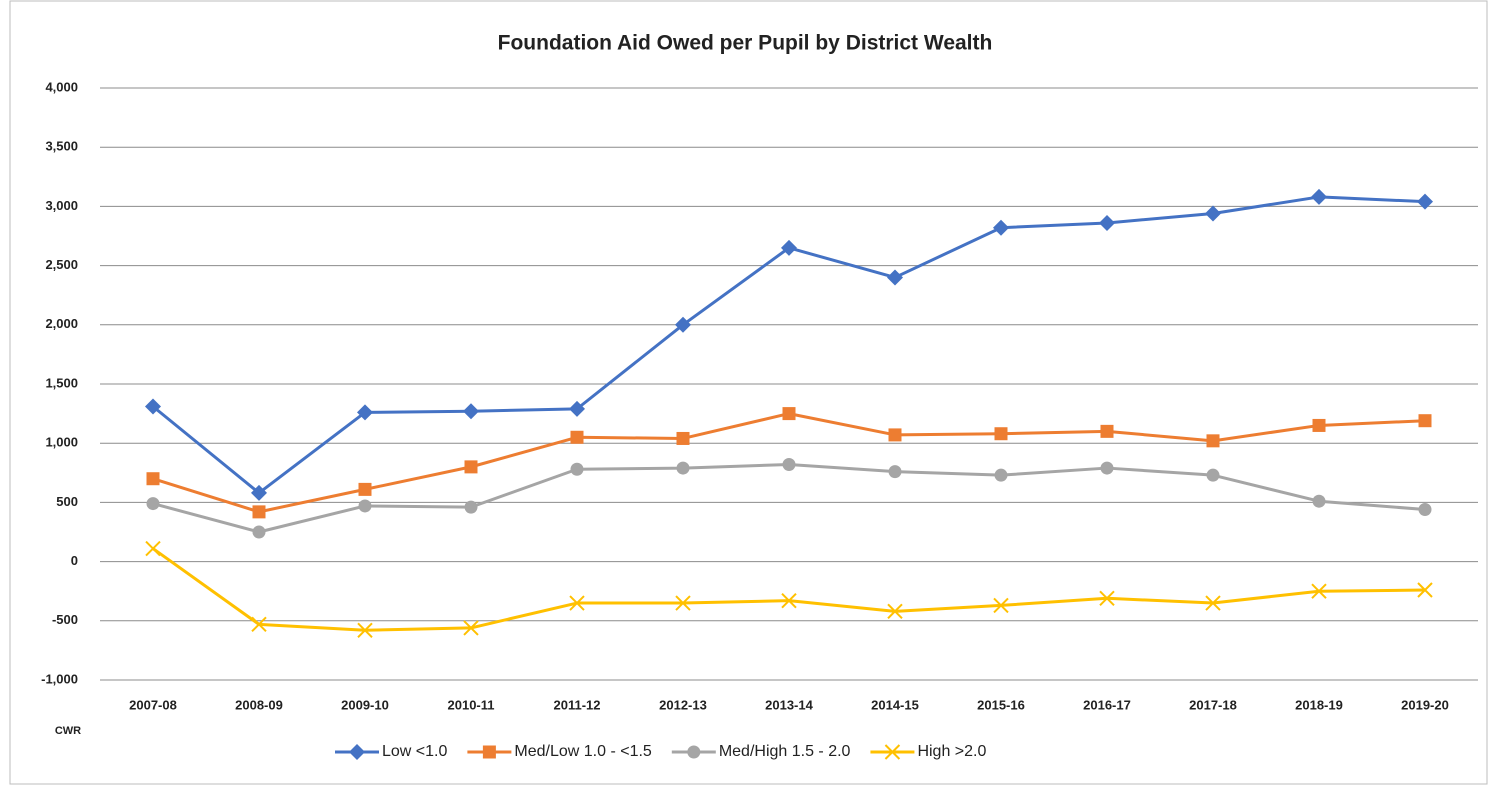  What do you see at coordinates (1425, 704) in the screenshot?
I see `x-tick-label: 2019-20` at bounding box center [1425, 704].